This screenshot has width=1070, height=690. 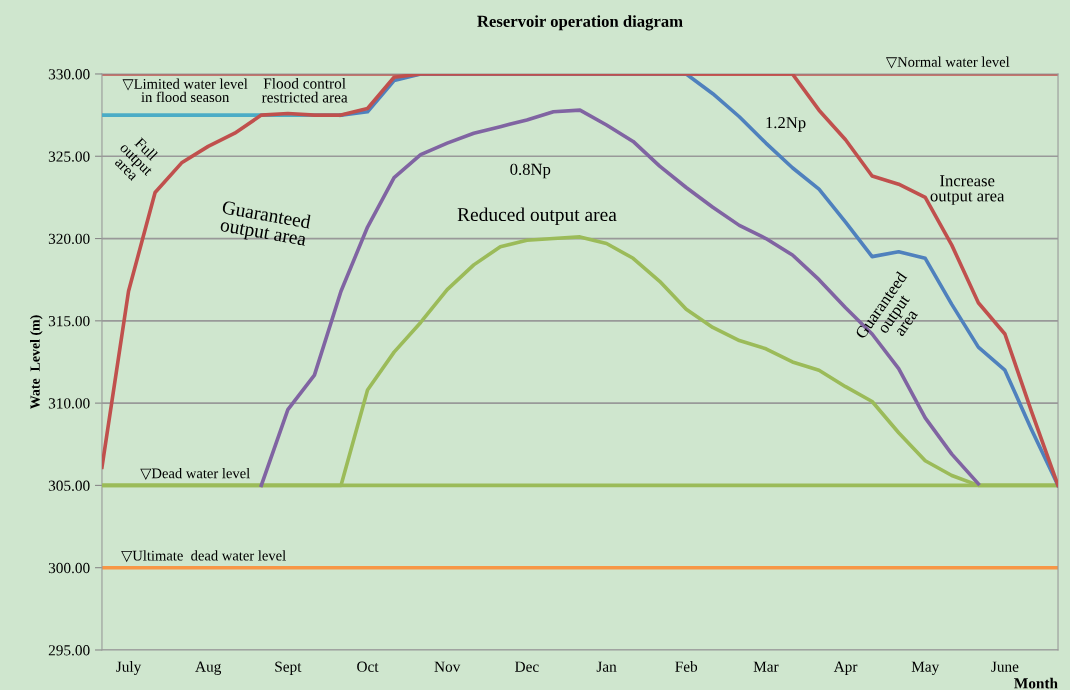 I want to click on y-tick-label: 315.00, so click(x=69, y=321).